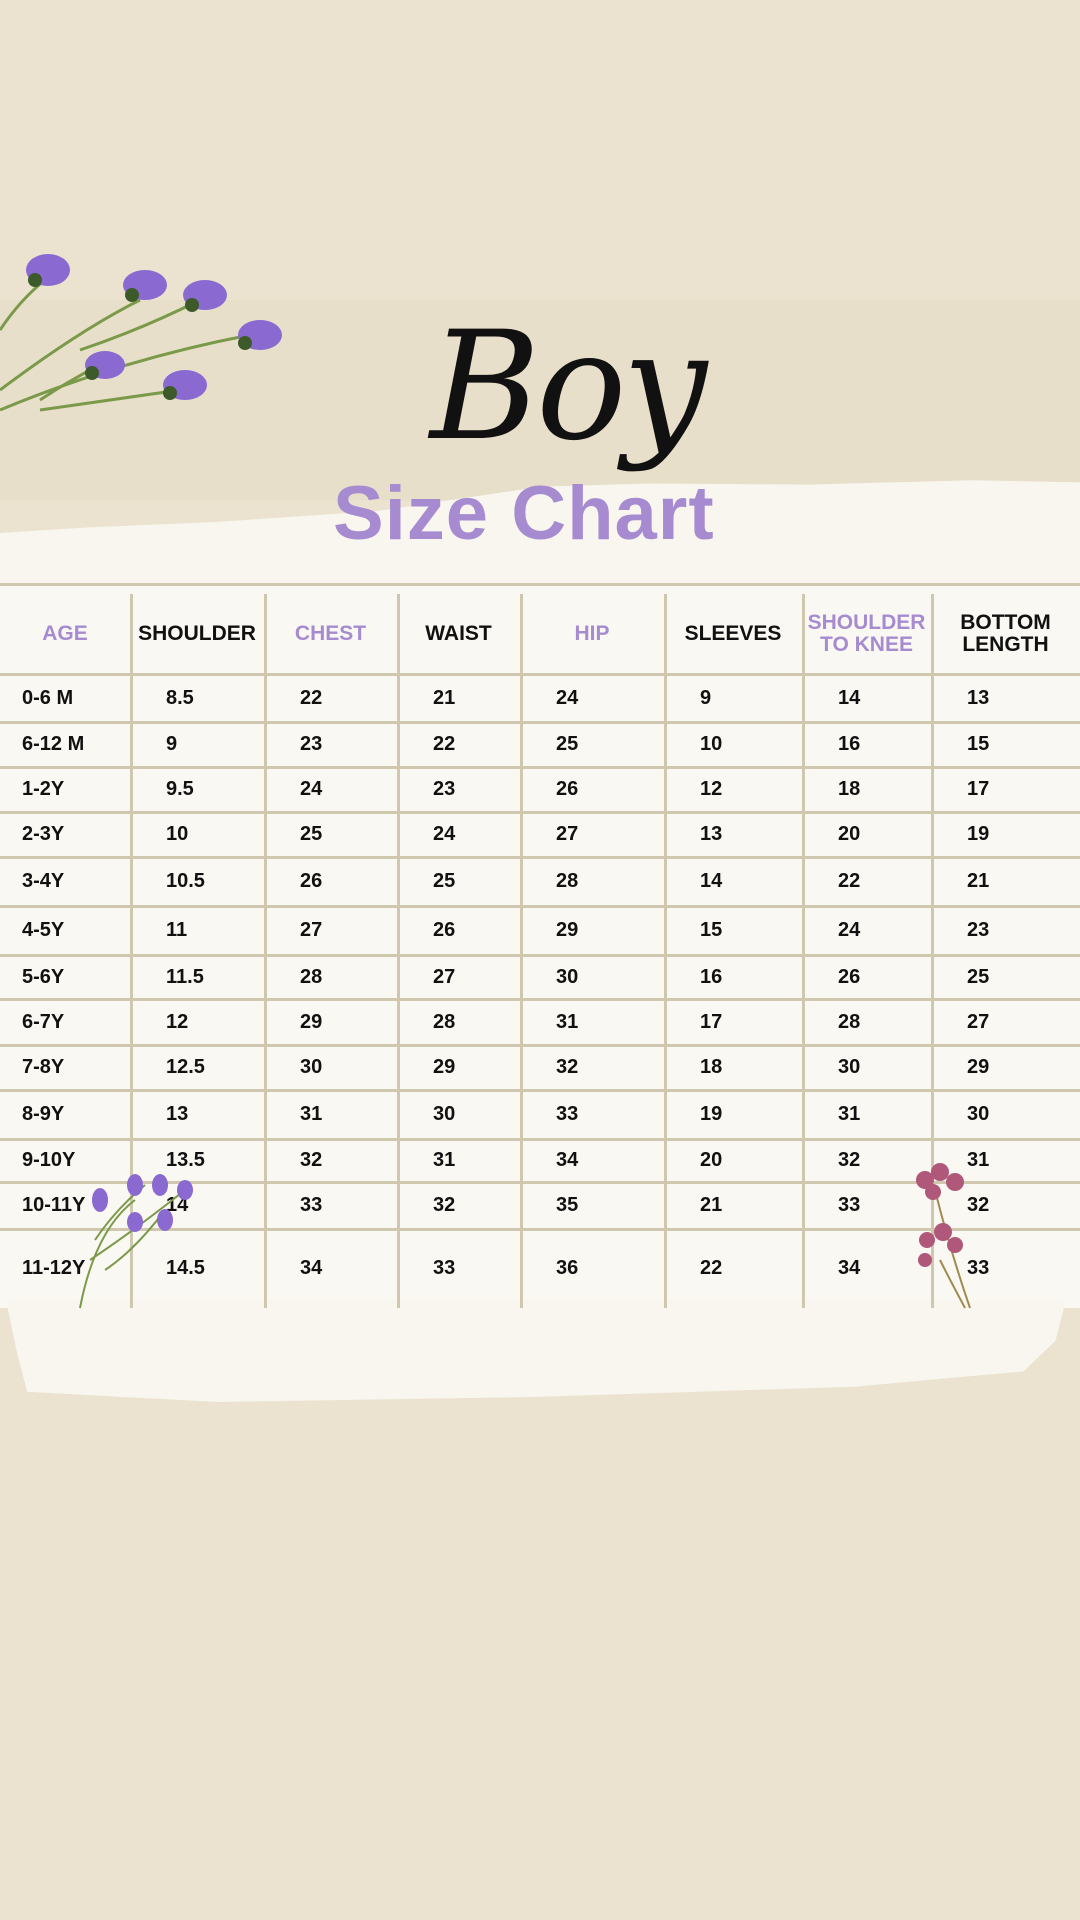  I want to click on background-paper-band, so click(540, 400).